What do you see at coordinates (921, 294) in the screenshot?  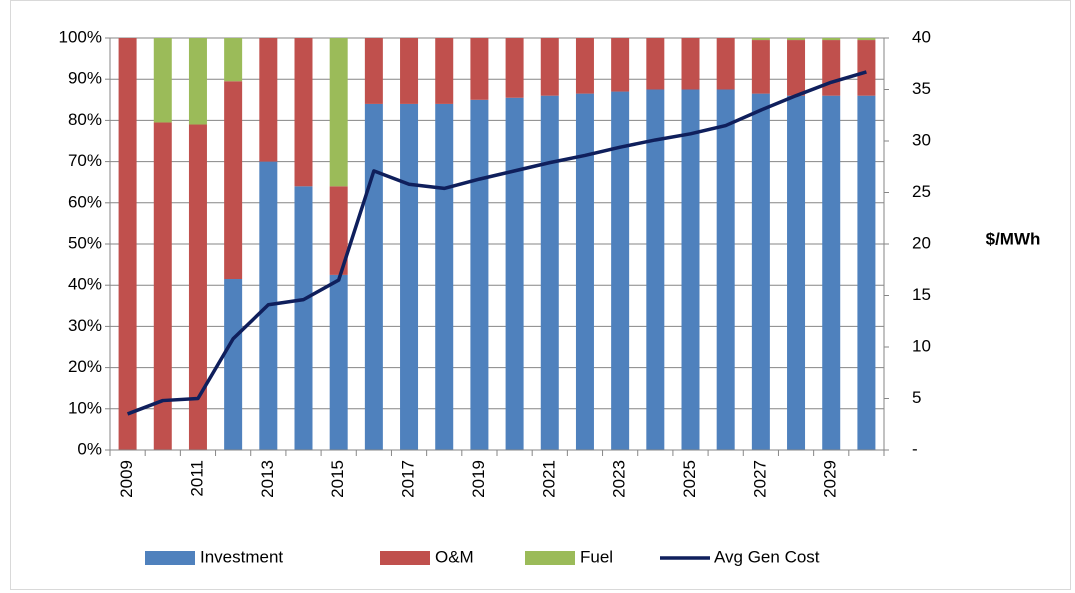 I see `y2-tick-label: 15` at bounding box center [921, 294].